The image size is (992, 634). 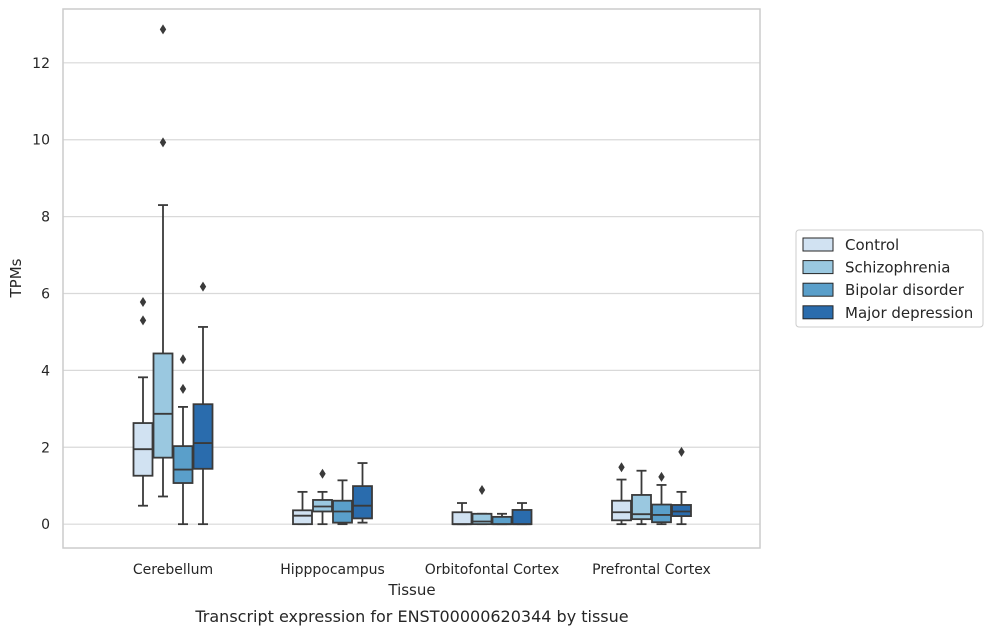 I want to click on legend-label: Control, so click(x=872, y=245).